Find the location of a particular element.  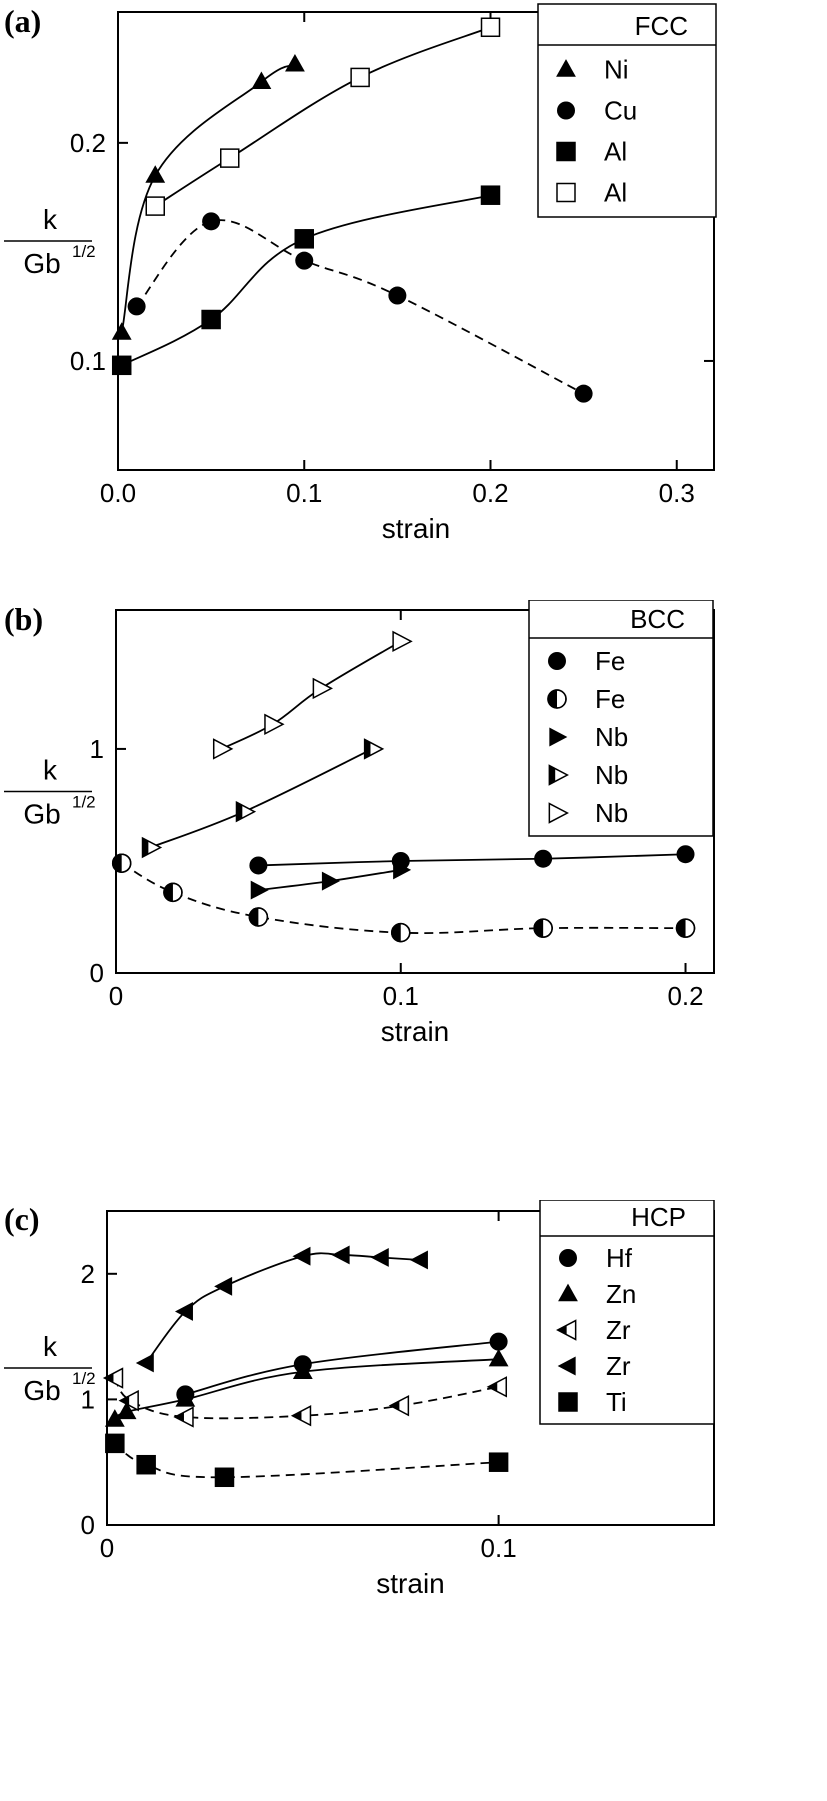

y-tick-label: 0.1 is located at coordinates (88, 361).